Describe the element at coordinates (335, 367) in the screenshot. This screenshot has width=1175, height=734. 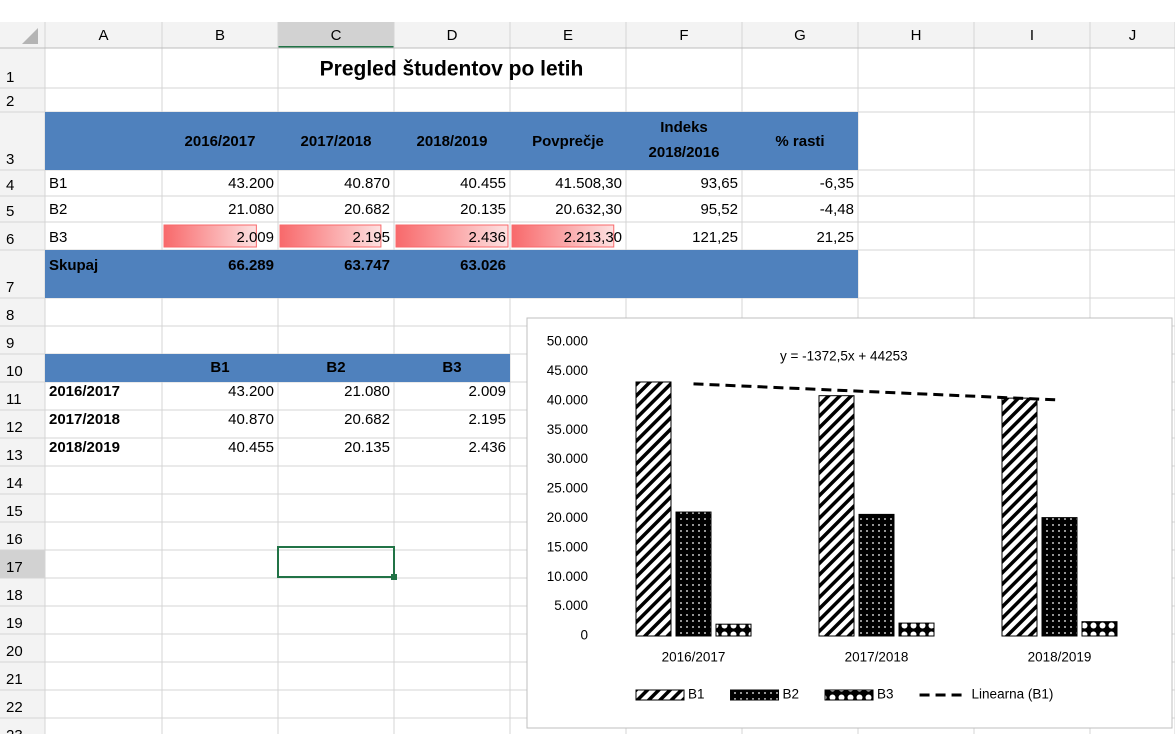
I see `table-header: B2` at that location.